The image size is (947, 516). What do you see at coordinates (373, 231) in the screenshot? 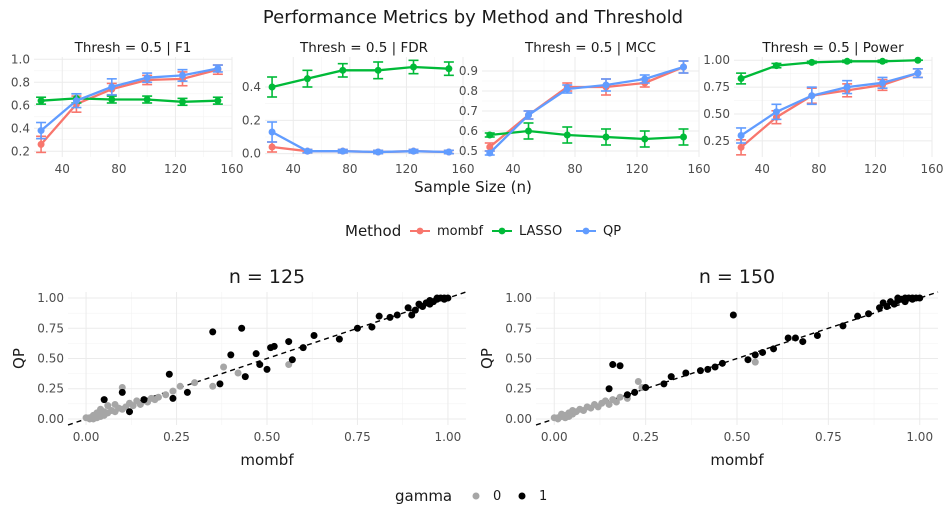
I see `method-legend-title: Method` at bounding box center [373, 231].